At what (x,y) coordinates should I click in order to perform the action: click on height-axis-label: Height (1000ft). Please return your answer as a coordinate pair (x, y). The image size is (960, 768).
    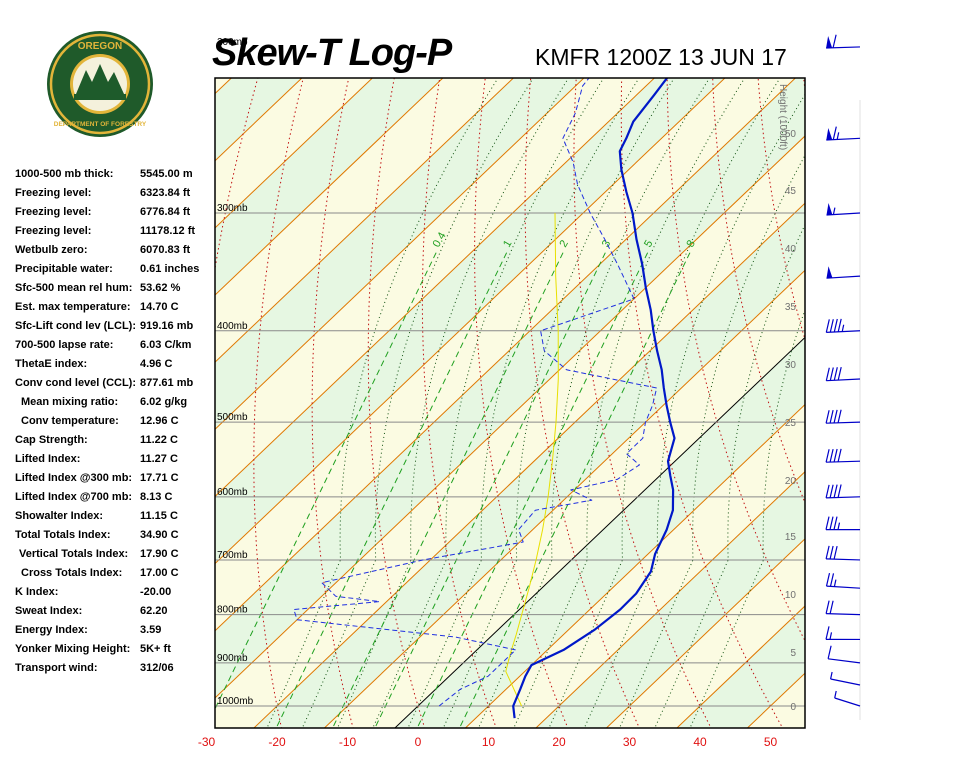
    Looking at the image, I should click on (782, 117).